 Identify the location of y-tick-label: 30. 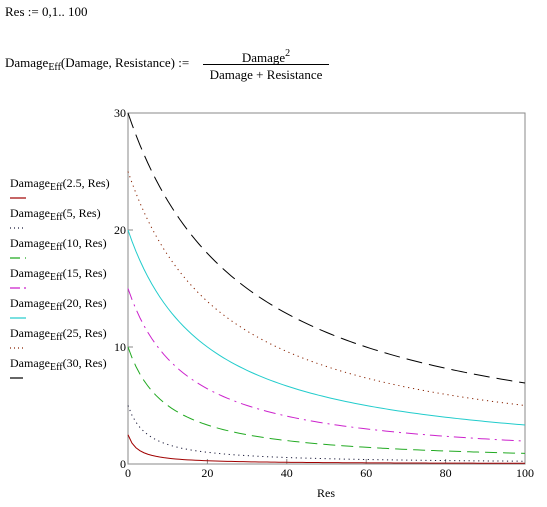
(120, 113).